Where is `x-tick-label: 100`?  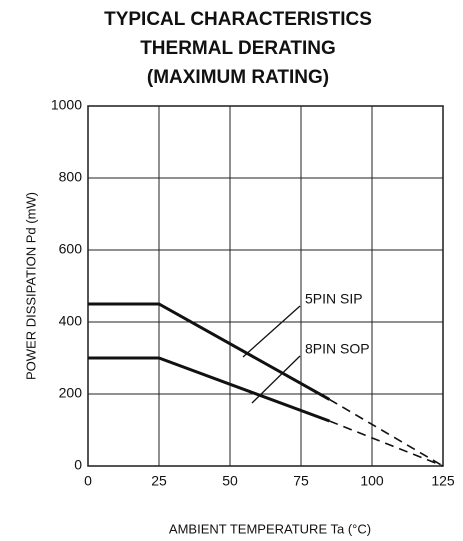
x-tick-label: 100 is located at coordinates (372, 481).